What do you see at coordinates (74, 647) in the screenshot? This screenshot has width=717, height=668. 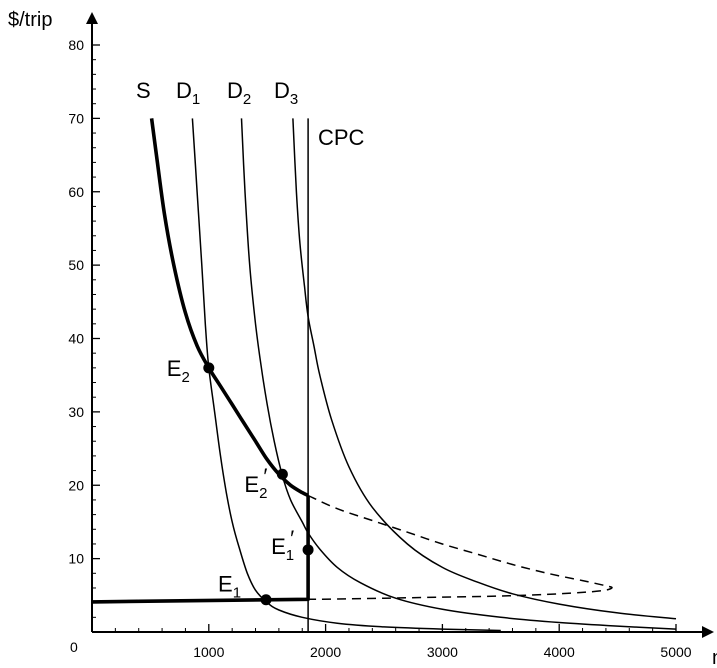 I see `x-tick-label: 0` at bounding box center [74, 647].